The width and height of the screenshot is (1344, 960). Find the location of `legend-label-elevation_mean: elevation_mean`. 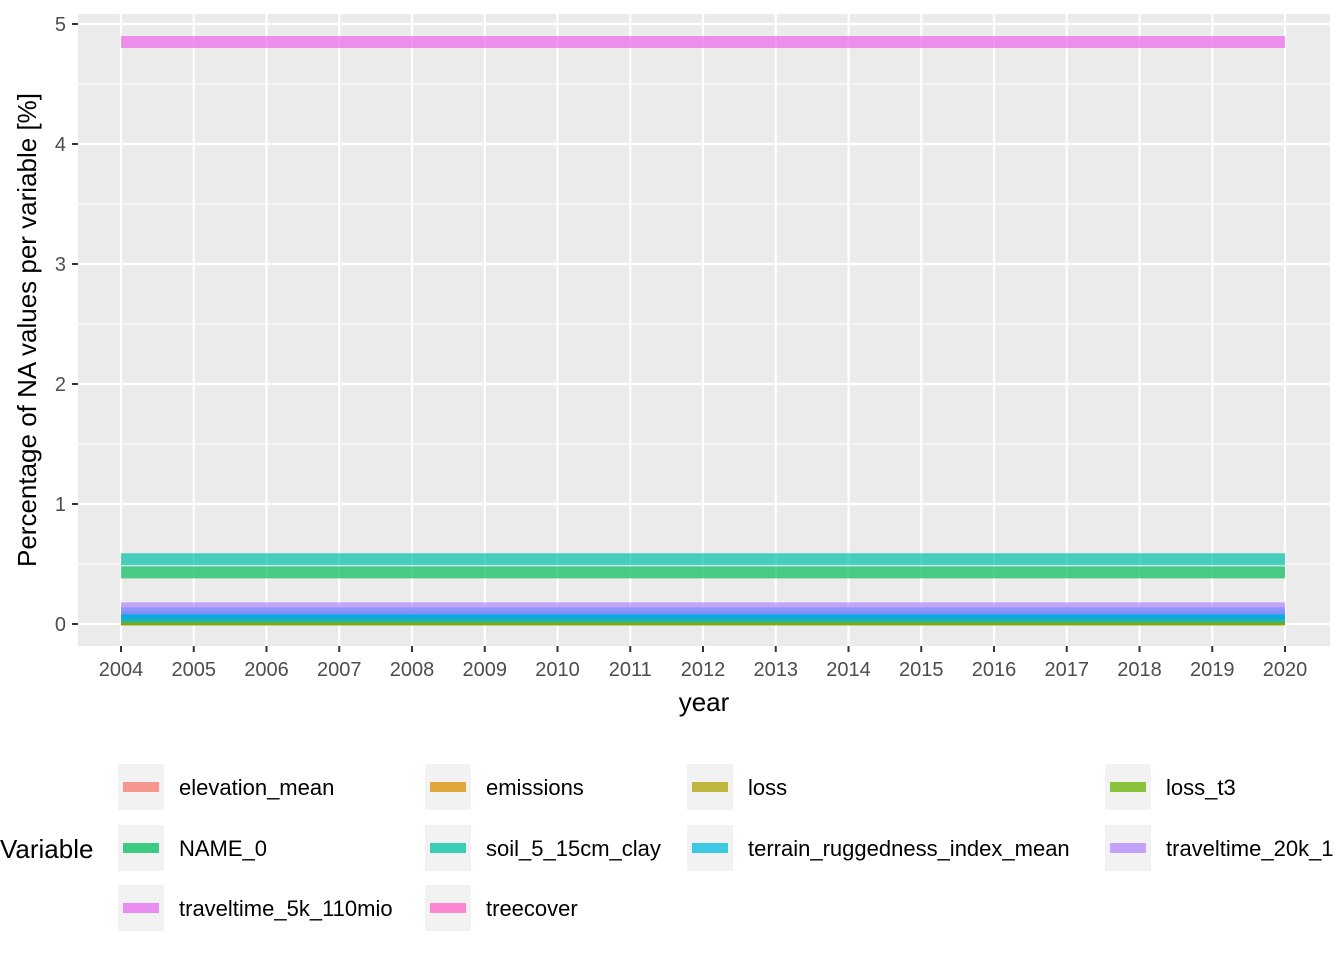

legend-label-elevation_mean: elevation_mean is located at coordinates (256, 787).